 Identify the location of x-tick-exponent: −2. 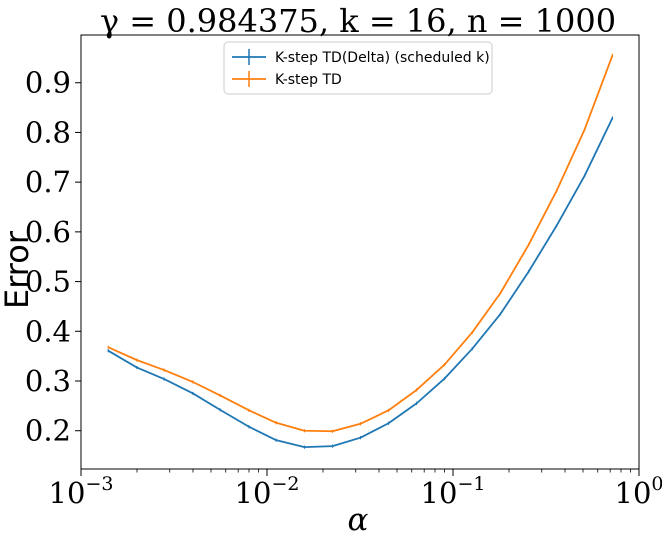
(285, 484).